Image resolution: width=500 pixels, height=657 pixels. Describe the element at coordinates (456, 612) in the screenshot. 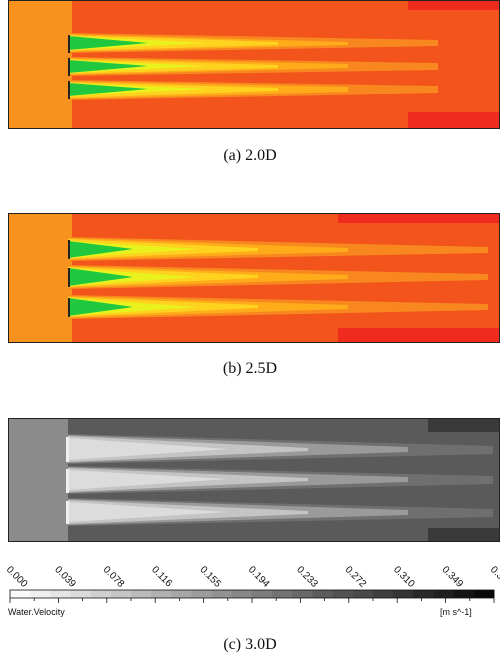

I see `legend-unit: [m s^-1]` at that location.